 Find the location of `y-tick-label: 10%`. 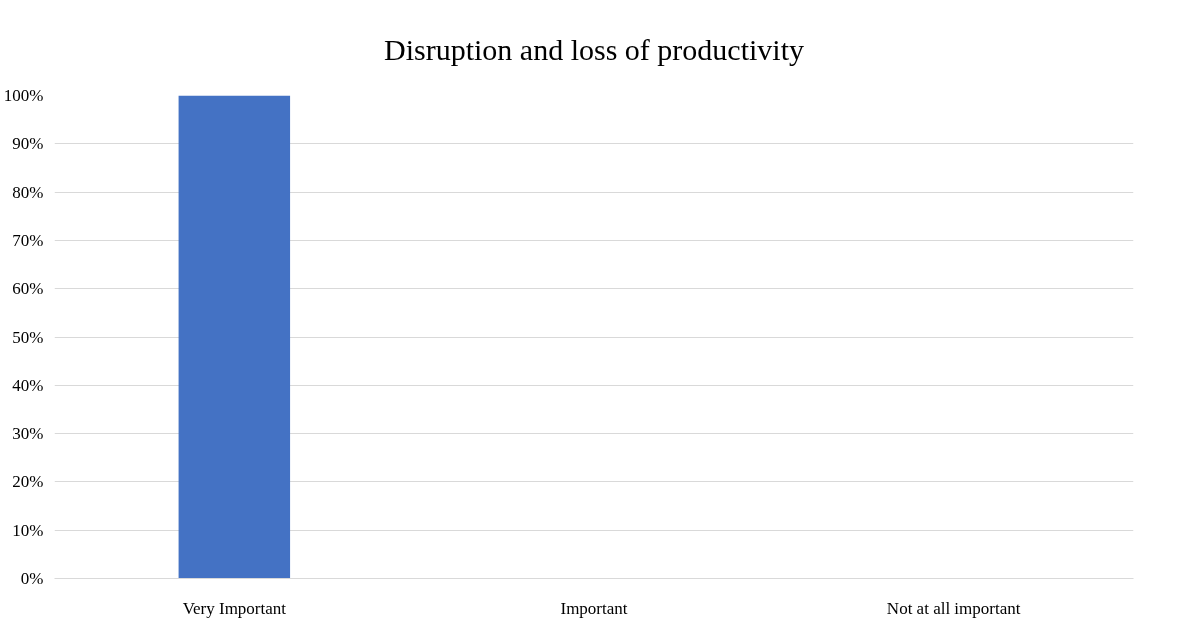

y-tick-label: 10% is located at coordinates (28, 530).